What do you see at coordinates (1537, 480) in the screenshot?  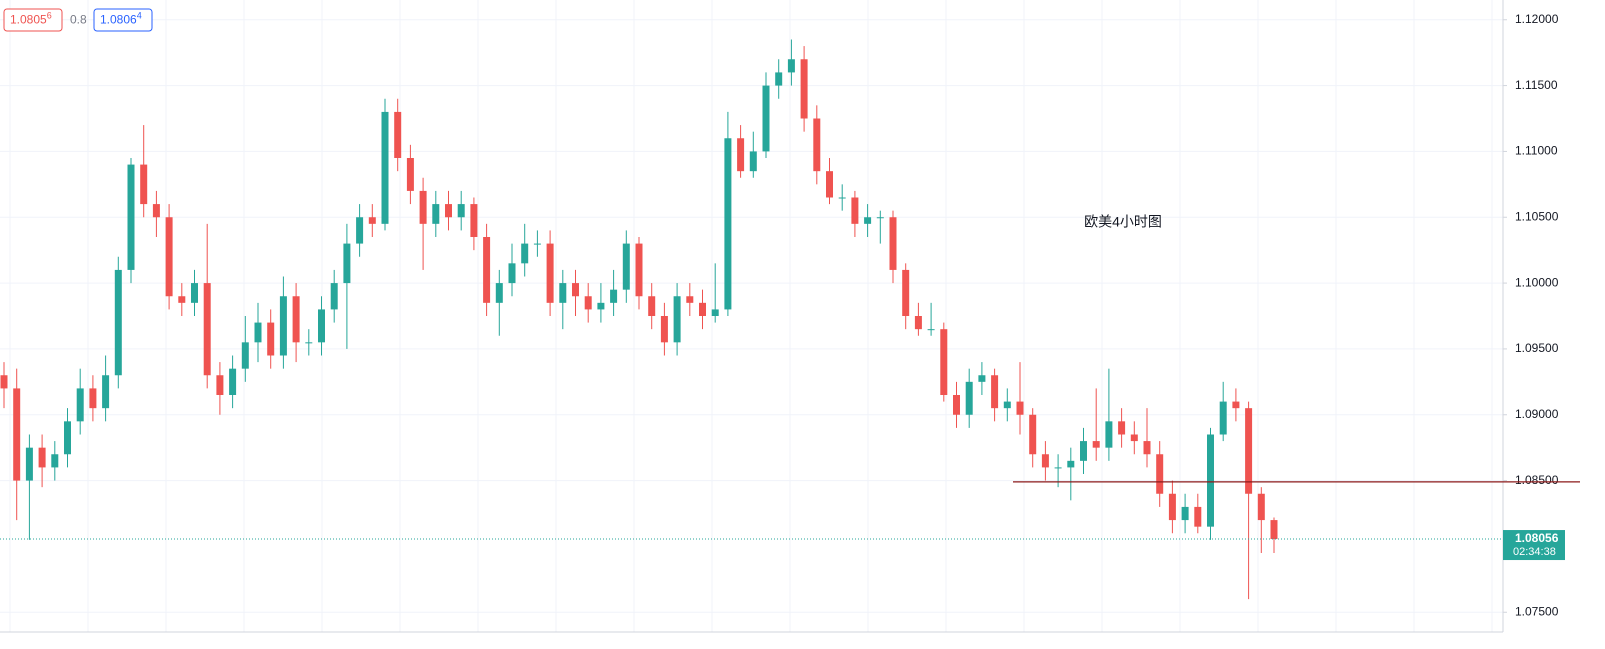 I see `y-tick-label: 1.08500` at bounding box center [1537, 480].